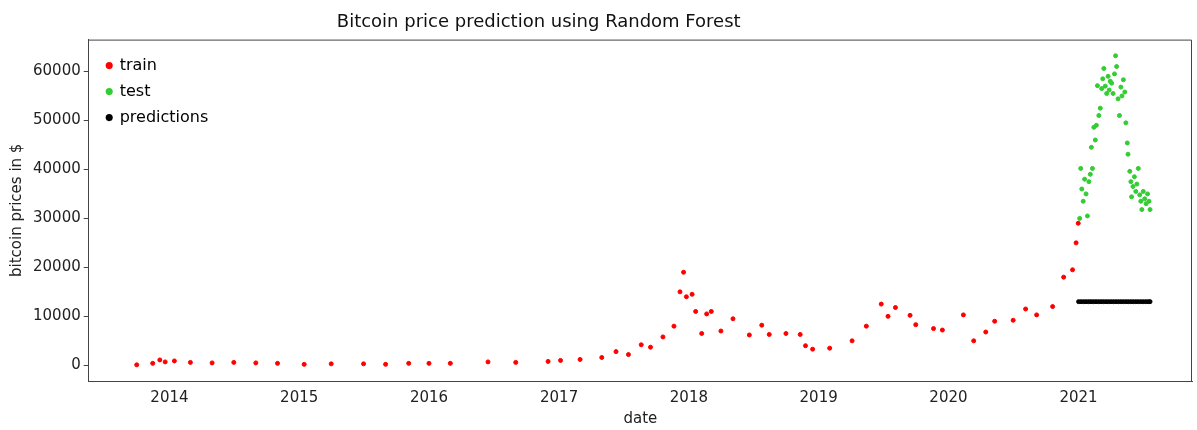  What do you see at coordinates (640, 417) in the screenshot?
I see `x-axis-title: date` at bounding box center [640, 417].